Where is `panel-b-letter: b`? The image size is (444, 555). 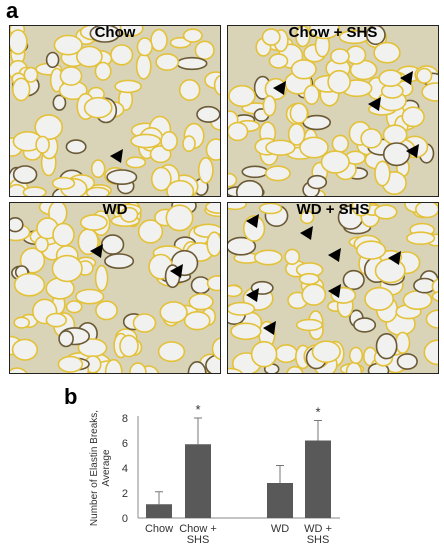
panel-b-letter: b is located at coordinates (71, 396).